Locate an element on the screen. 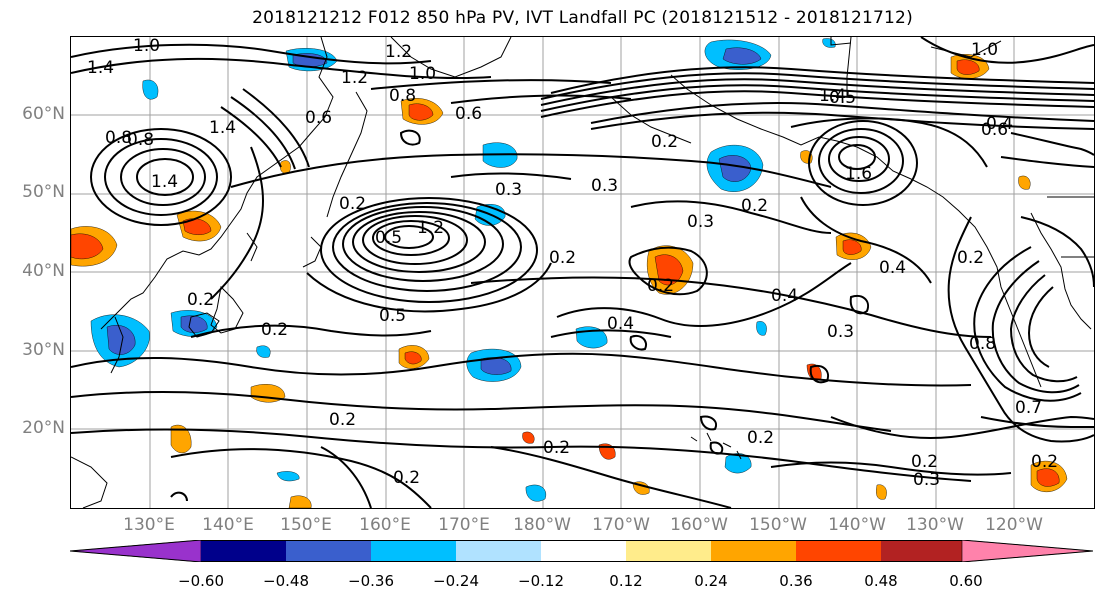  colorbar-tick: −0.60 is located at coordinates (201, 581).